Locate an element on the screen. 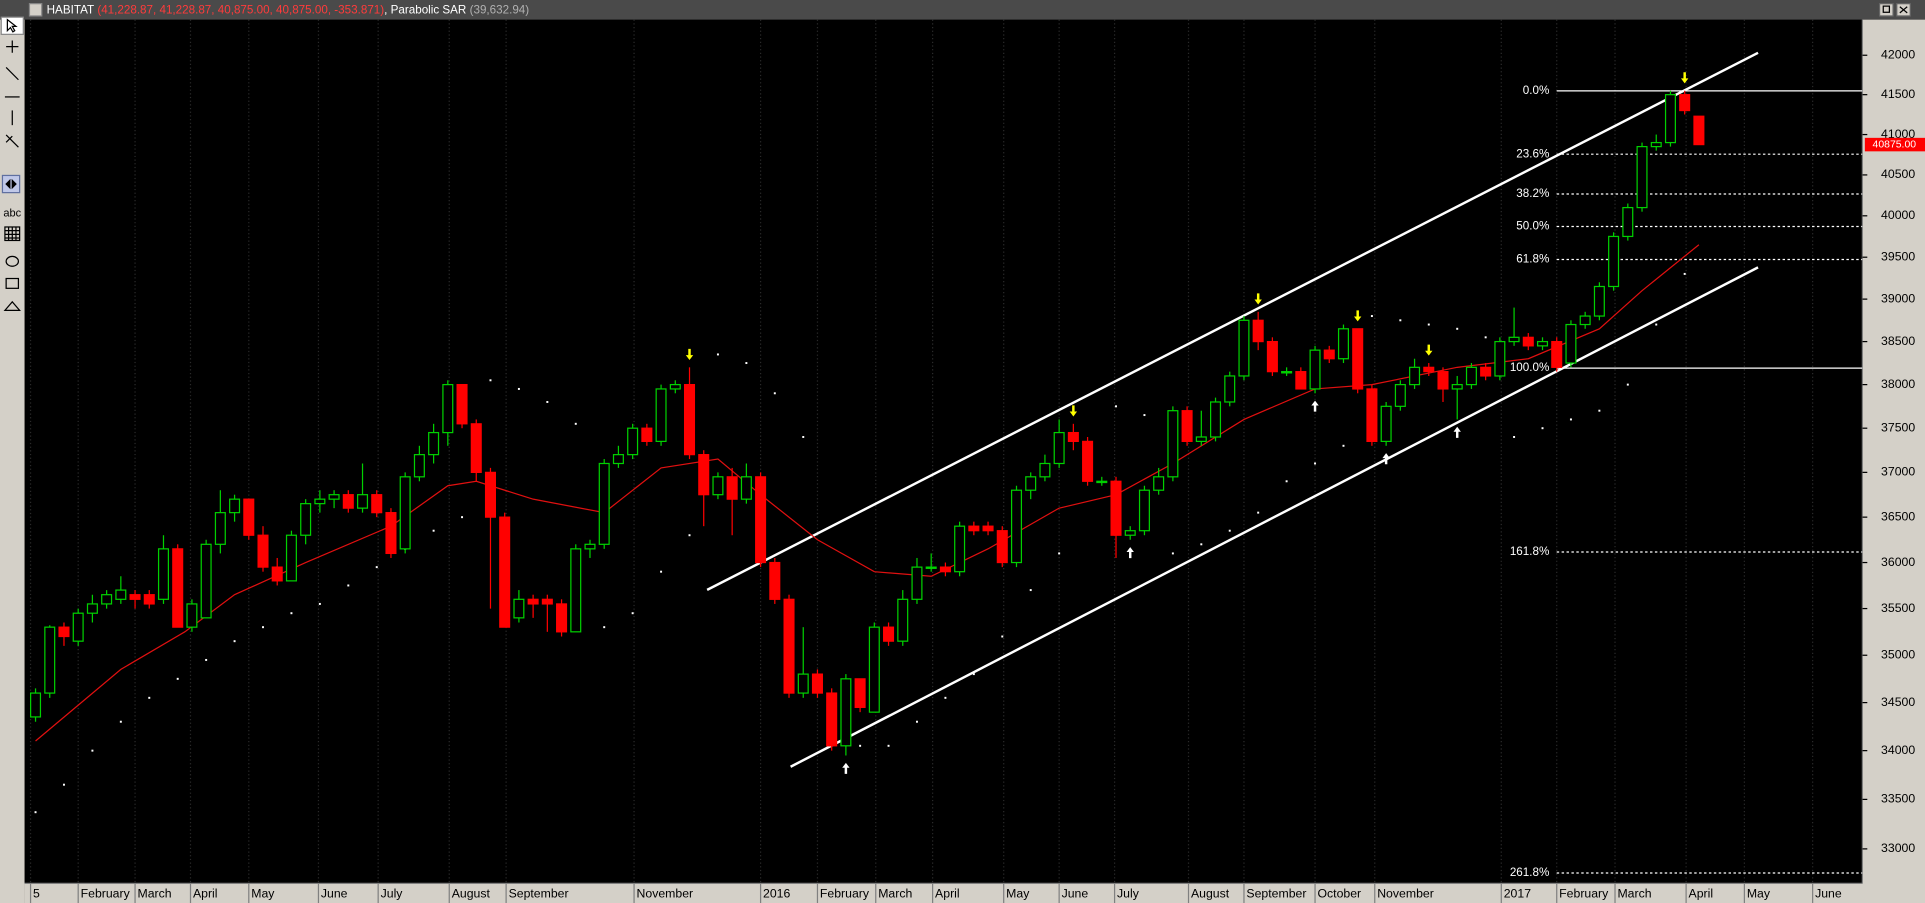 The height and width of the screenshot is (903, 1925). ellipse-tool is located at coordinates (12, 261).